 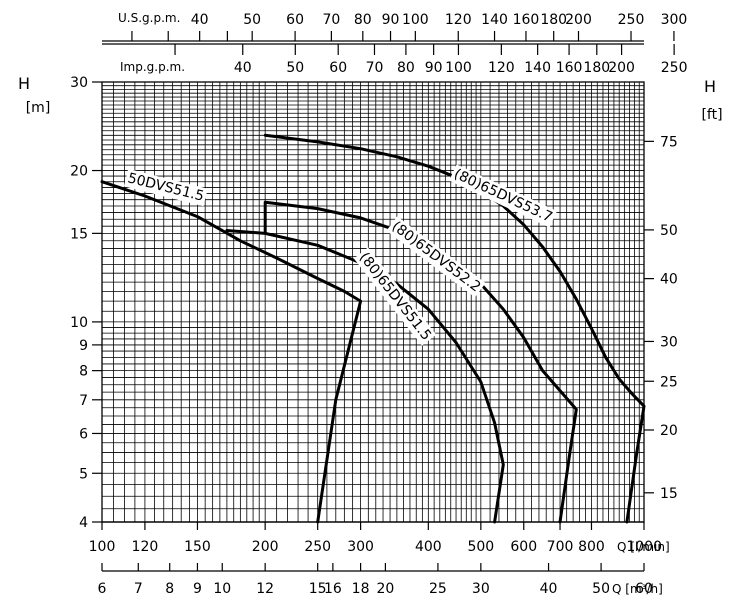 I want to click on curve-label: (80)65DVS52.2, so click(x=436, y=256).